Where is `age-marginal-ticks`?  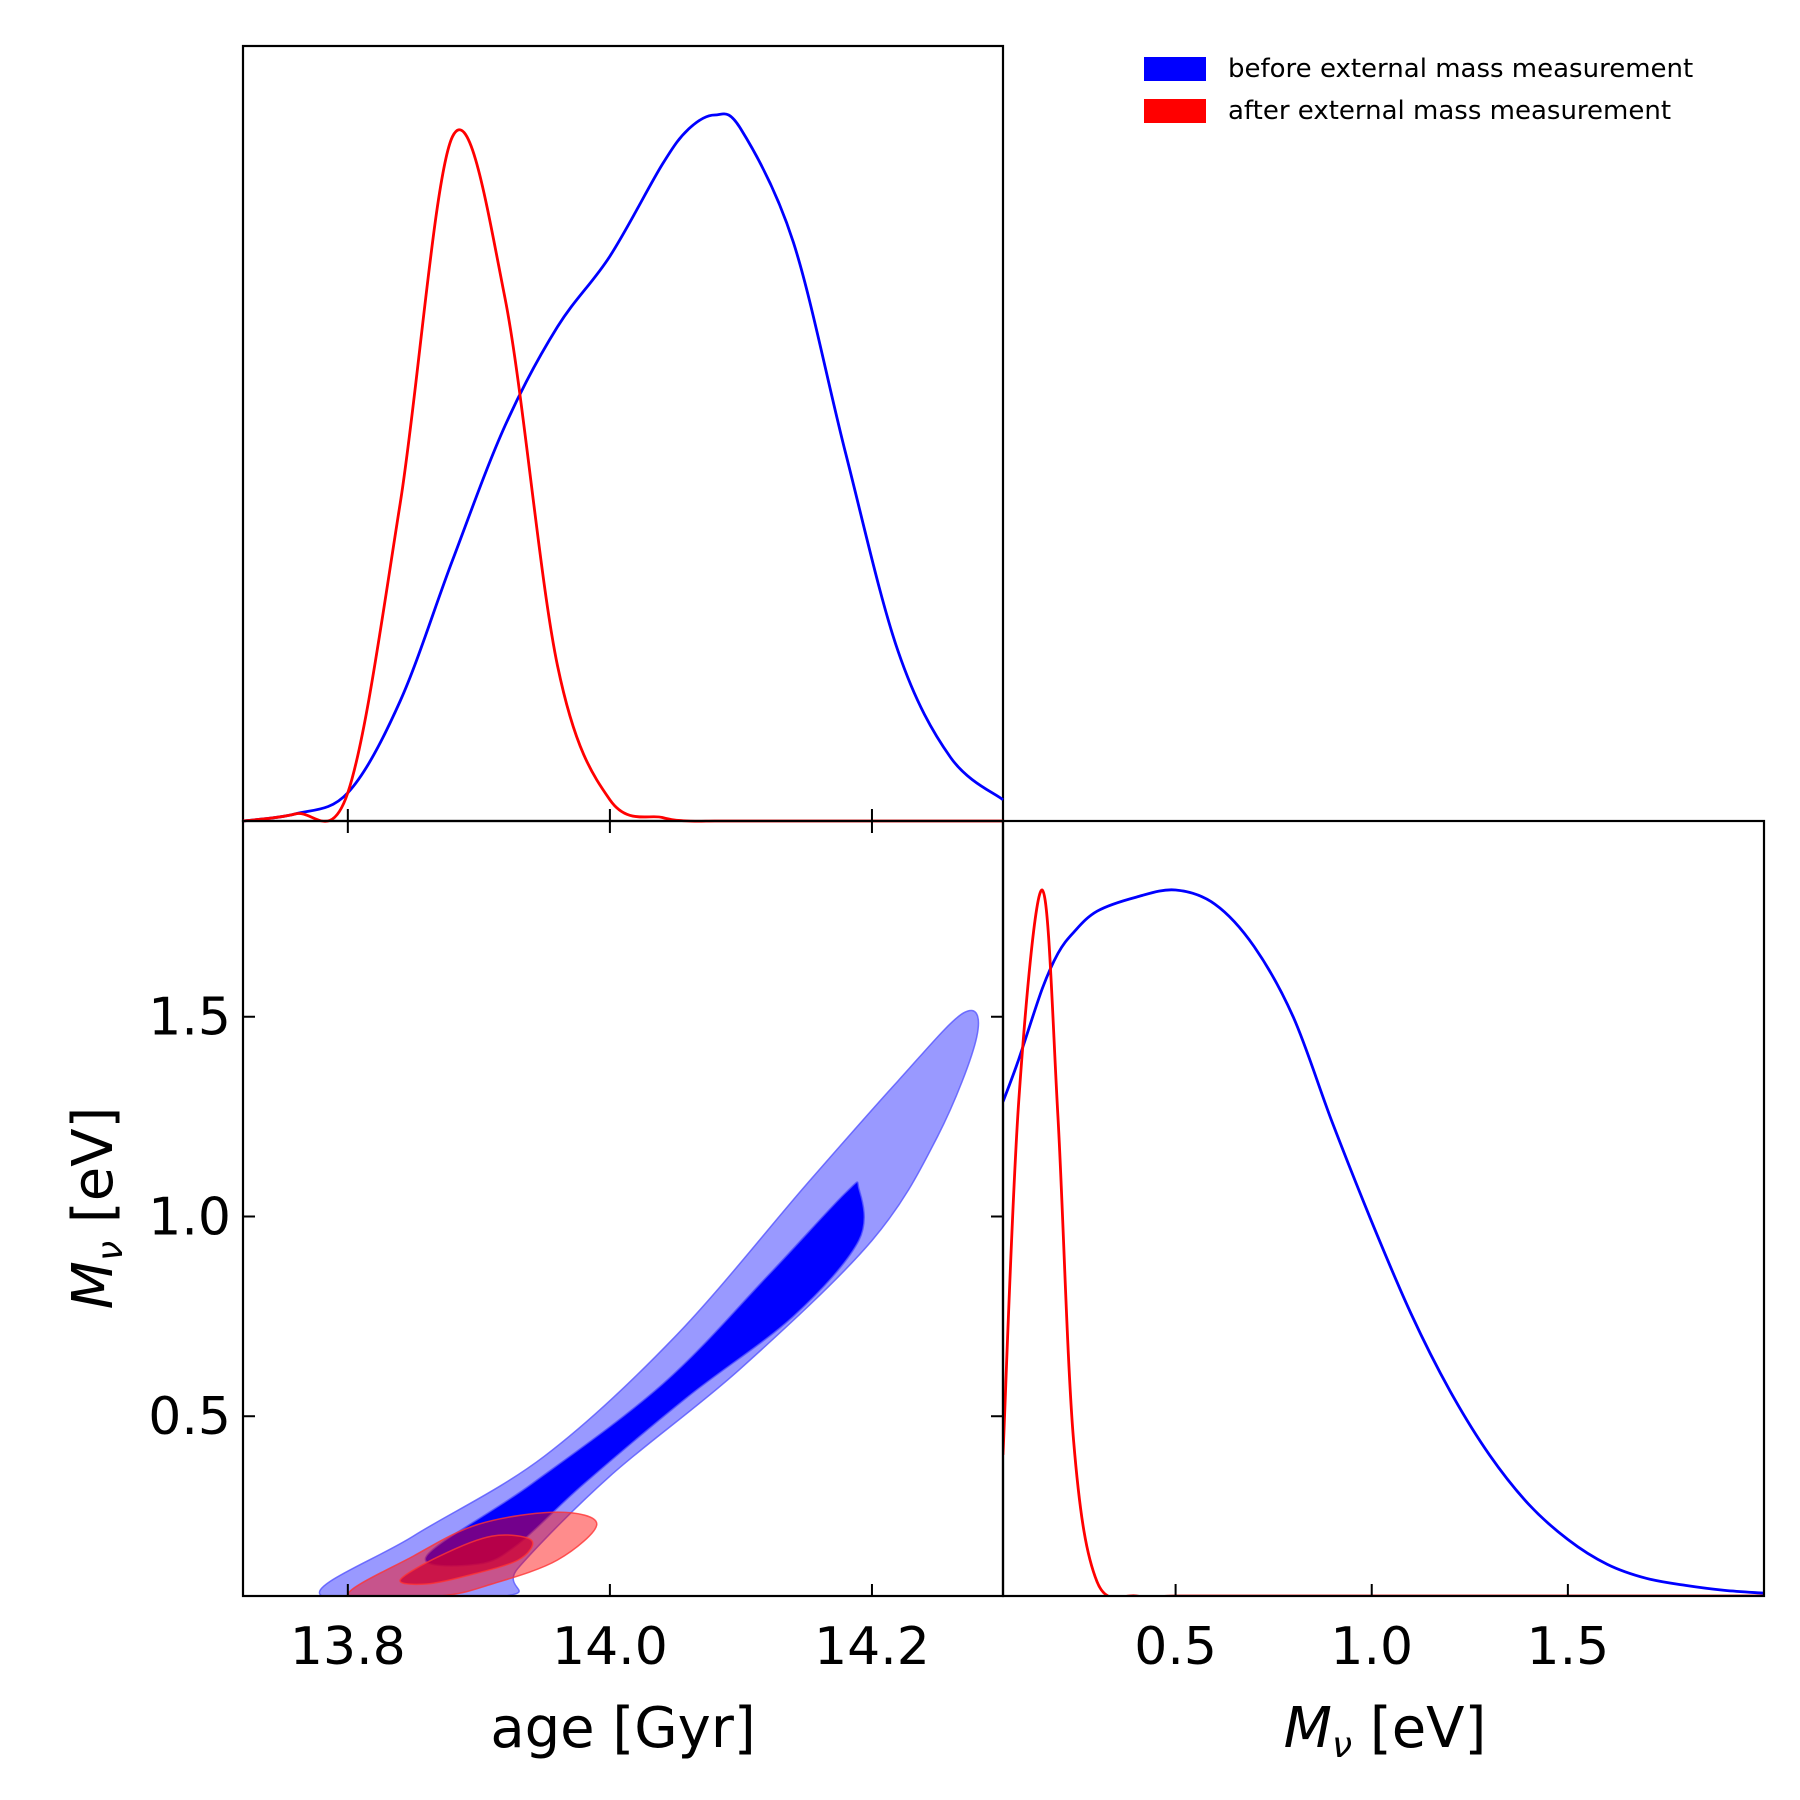 age-marginal-ticks is located at coordinates (609, 815).